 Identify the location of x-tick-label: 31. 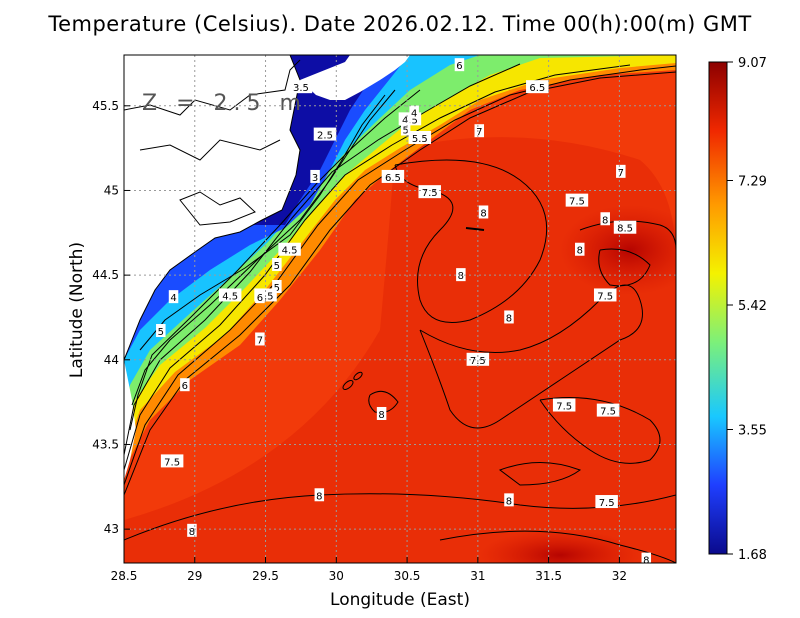
(477, 576).